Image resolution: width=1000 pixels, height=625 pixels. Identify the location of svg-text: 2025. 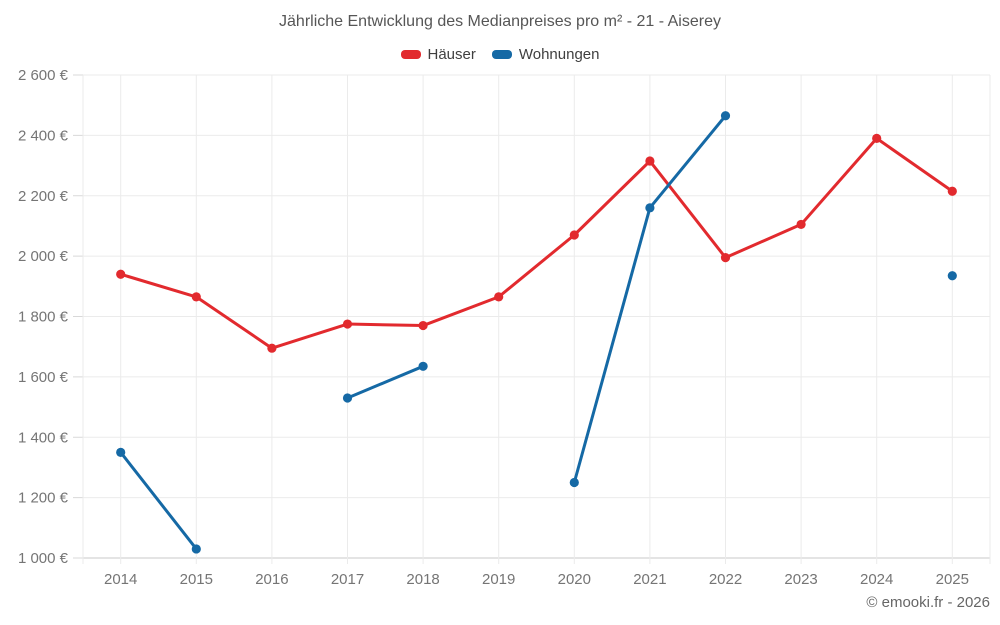
(952, 579).